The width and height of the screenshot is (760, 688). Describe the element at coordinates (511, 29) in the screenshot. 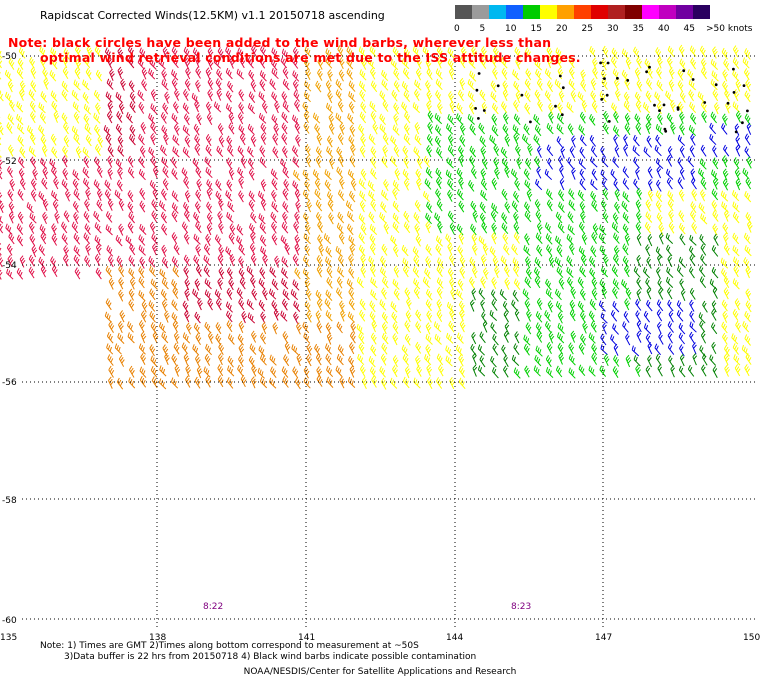

I see `legend-label: 10` at that location.